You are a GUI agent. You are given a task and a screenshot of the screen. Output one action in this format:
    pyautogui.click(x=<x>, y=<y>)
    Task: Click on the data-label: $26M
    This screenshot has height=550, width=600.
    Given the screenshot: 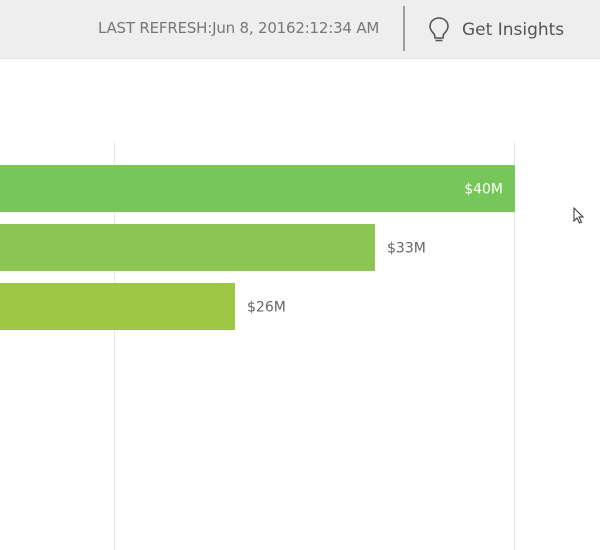 What is the action you would take?
    pyautogui.click(x=266, y=308)
    